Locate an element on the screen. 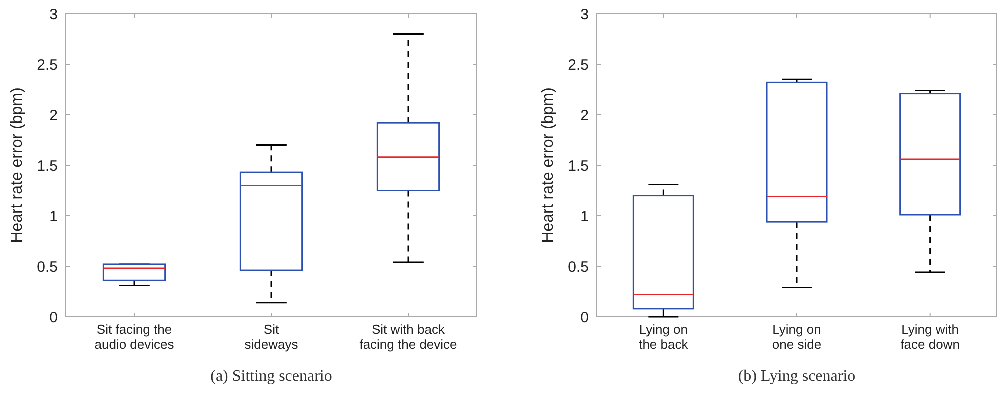  x-tick-label: Lying on the back is located at coordinates (664, 337).